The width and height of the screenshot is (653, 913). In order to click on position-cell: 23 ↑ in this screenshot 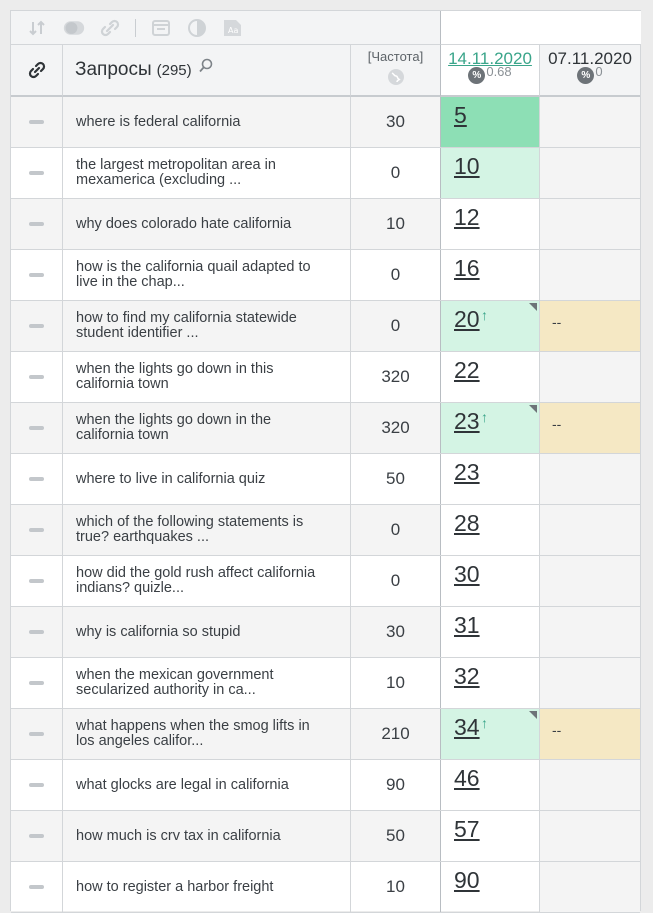, I will do `click(490, 428)`.